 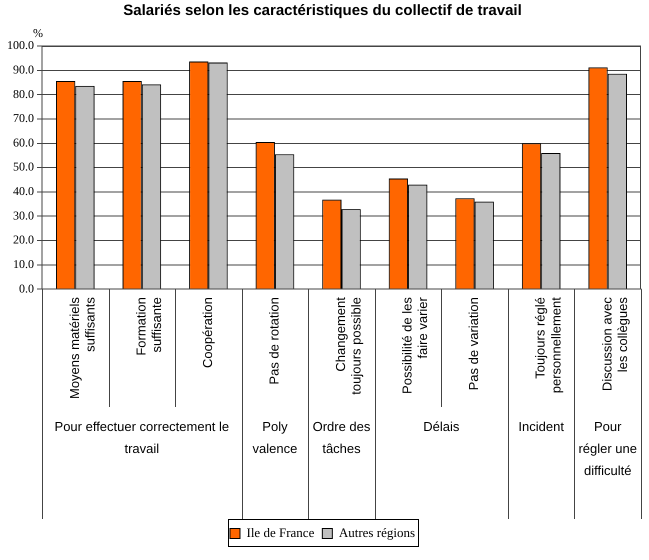 What do you see at coordinates (322, 11) in the screenshot?
I see `chart-title: Salariés selon les caractéristiques du collectif de travail` at bounding box center [322, 11].